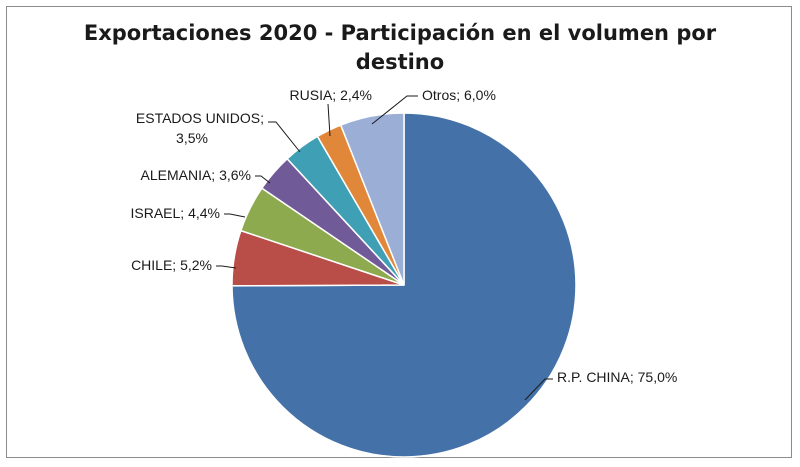 This screenshot has width=800, height=467. I want to click on pie-slice-otros, so click(372, 199).